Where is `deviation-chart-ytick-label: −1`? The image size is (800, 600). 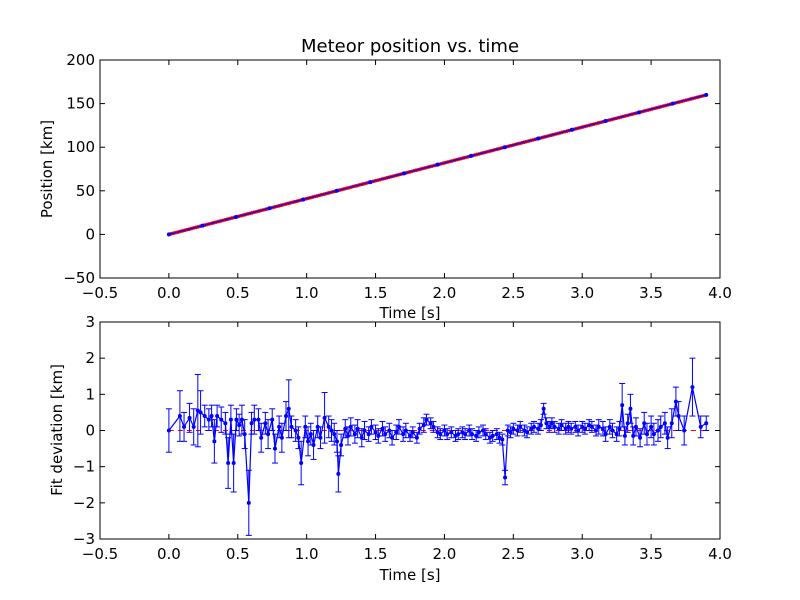 deviation-chart-ytick-label: −1 is located at coordinates (84, 467).